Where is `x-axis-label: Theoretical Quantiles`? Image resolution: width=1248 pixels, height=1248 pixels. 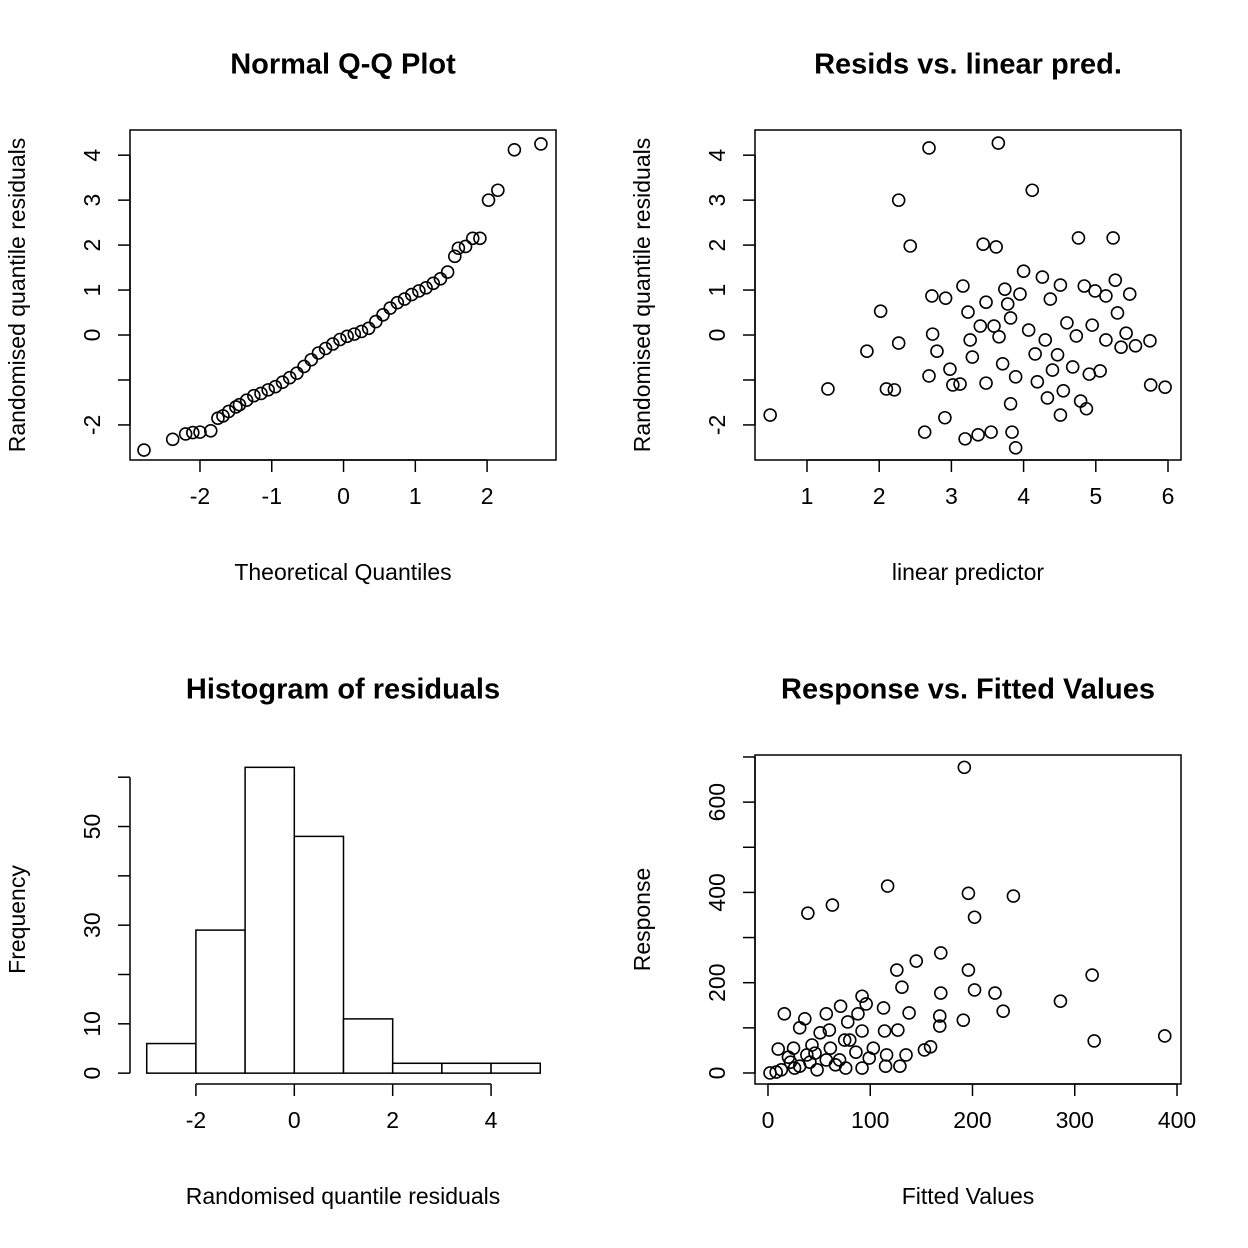 x-axis-label: Theoretical Quantiles is located at coordinates (342, 572).